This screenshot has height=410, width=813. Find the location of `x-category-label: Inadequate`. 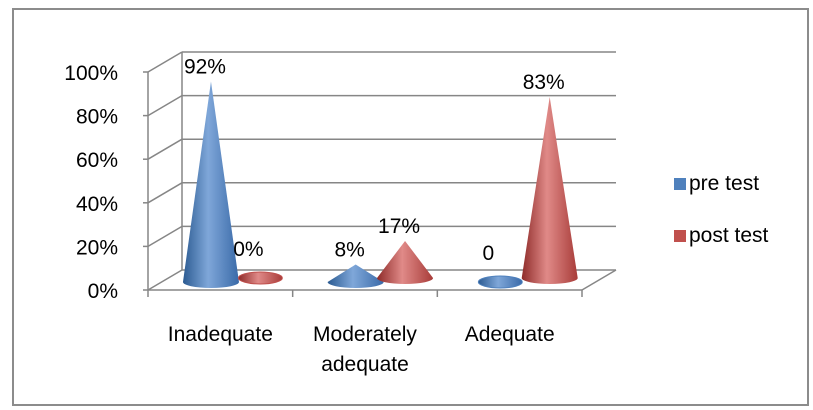

x-category-label: Inadequate is located at coordinates (220, 334).